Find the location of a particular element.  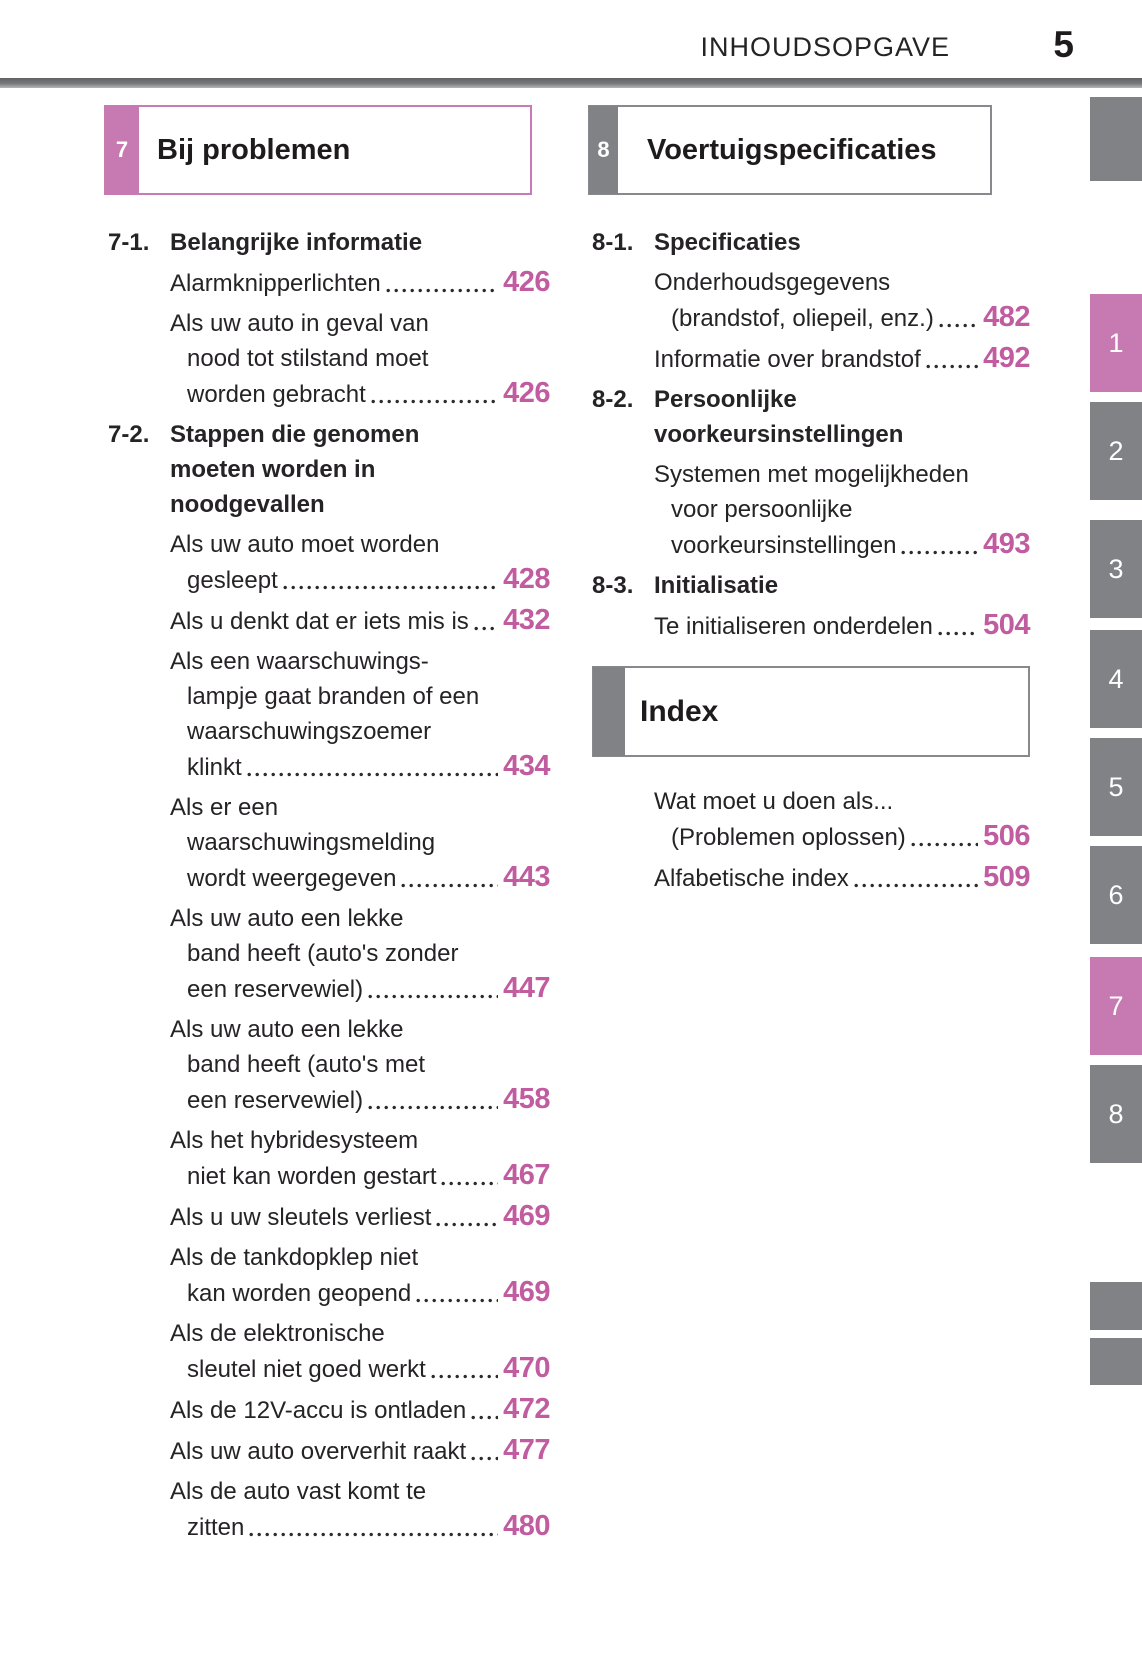

toc-section-heading: Specificaties 8-1. is located at coordinates (811, 242).